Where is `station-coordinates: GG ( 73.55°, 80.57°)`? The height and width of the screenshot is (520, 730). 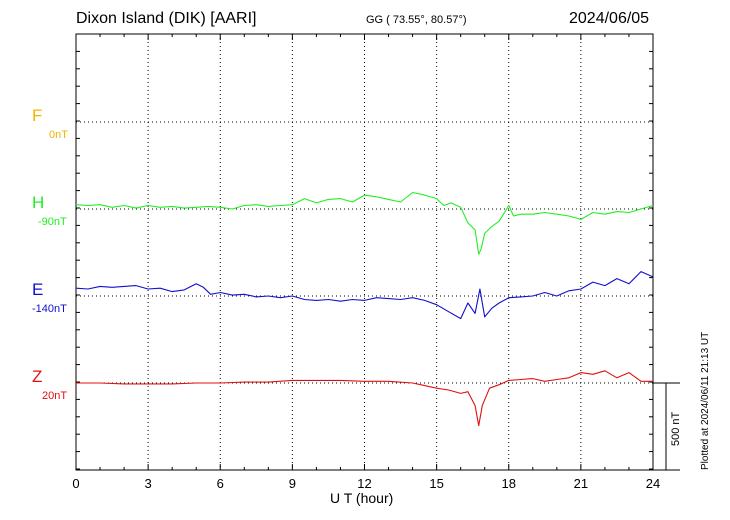 station-coordinates: GG ( 73.55°, 80.57°) is located at coordinates (416, 20).